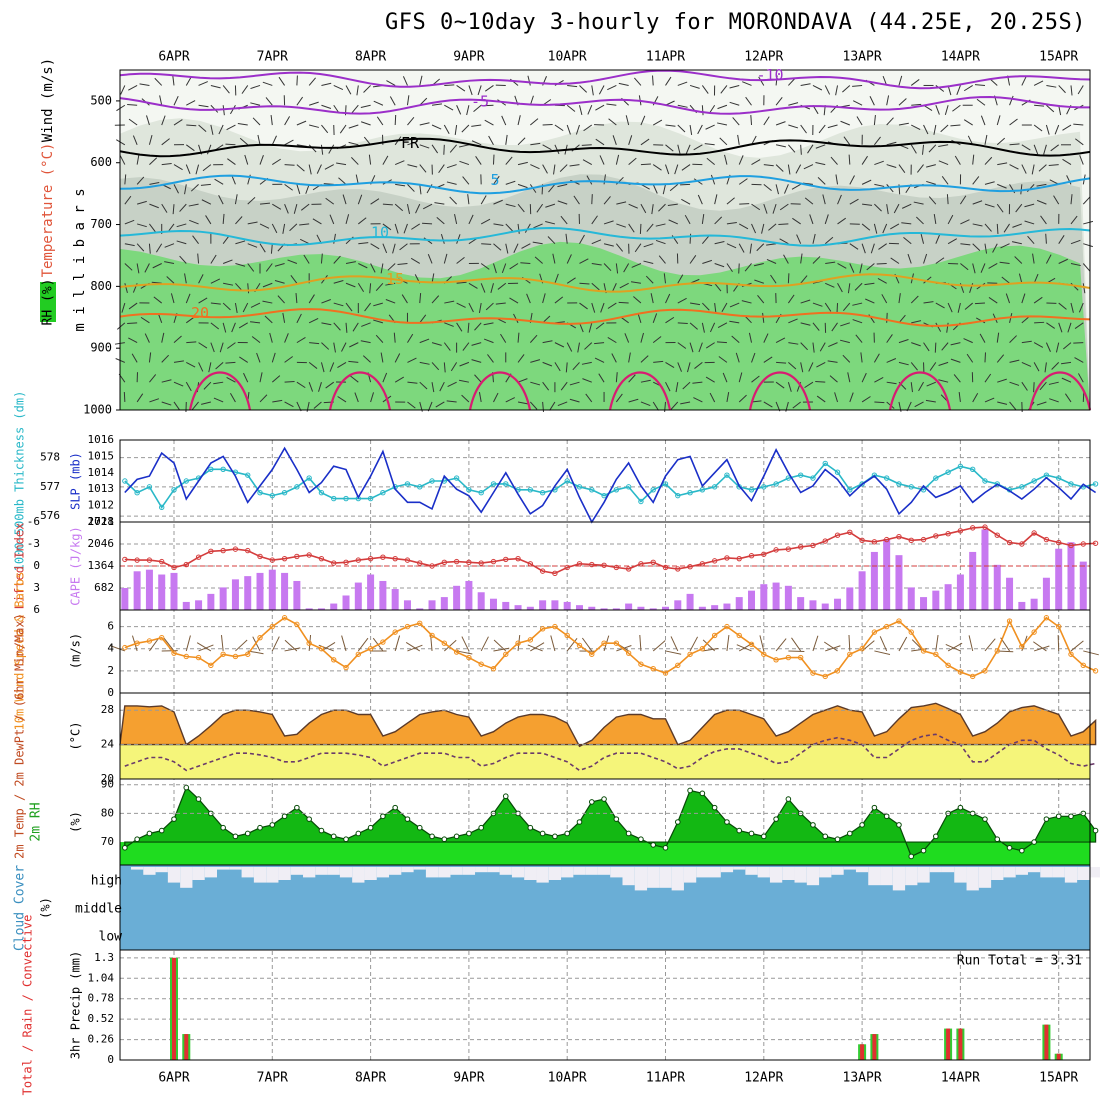 The image size is (1100, 1100). Describe the element at coordinates (605, 317) in the screenshot. I see `temperature-contour` at that location.